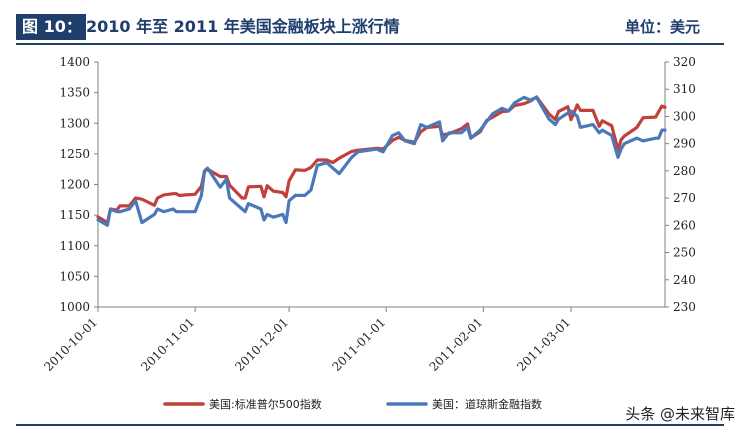 The image size is (747, 432). I want to click on right-tick-label: 270, so click(684, 198).